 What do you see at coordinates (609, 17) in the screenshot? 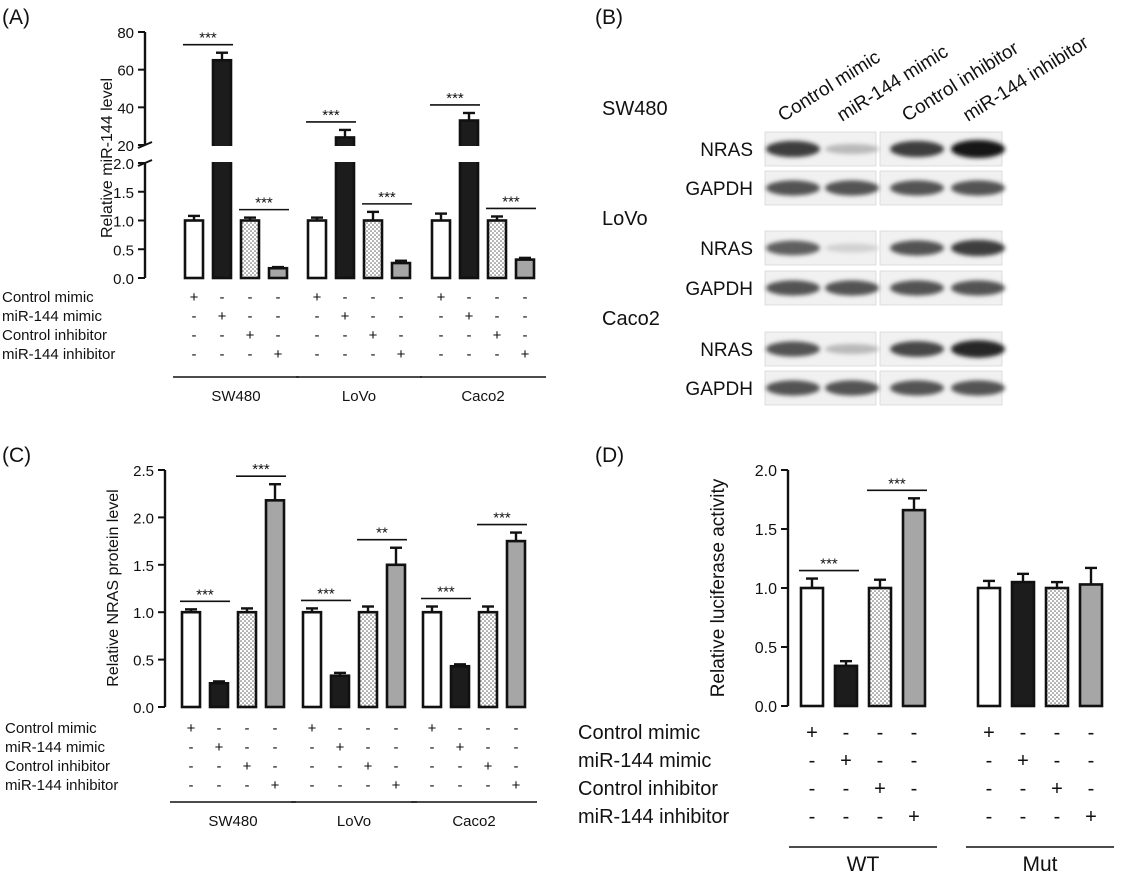
I see `panel-label-b: (B)` at bounding box center [609, 17].